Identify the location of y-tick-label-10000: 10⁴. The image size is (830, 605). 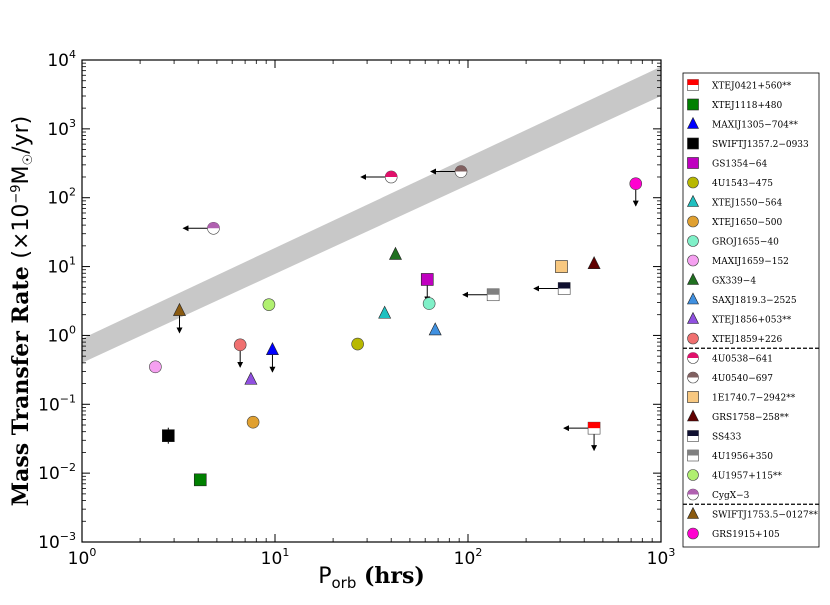
(61, 59).